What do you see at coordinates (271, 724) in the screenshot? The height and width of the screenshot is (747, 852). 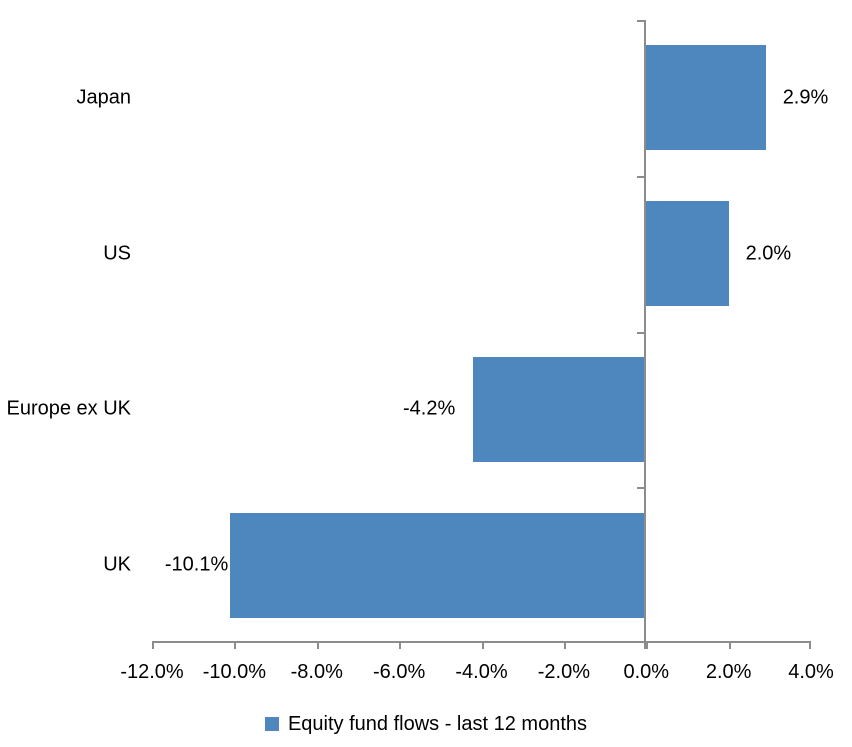 I see `legend-square-icon` at bounding box center [271, 724].